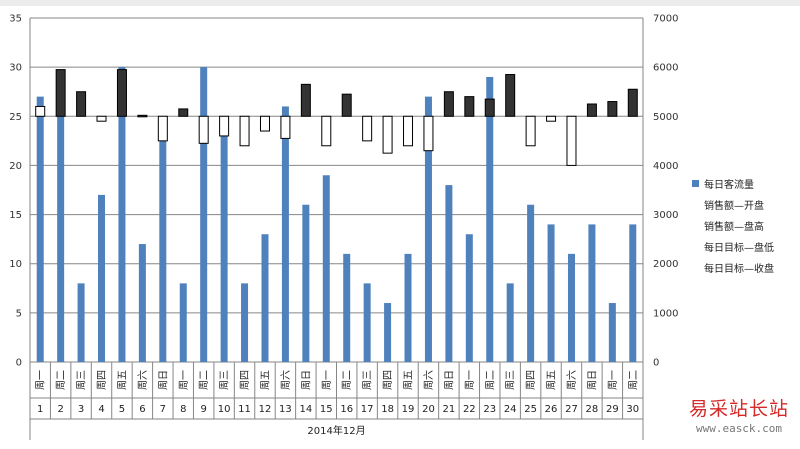  Describe the element at coordinates (551, 409) in the screenshot. I see `x-day-label: 26` at that location.